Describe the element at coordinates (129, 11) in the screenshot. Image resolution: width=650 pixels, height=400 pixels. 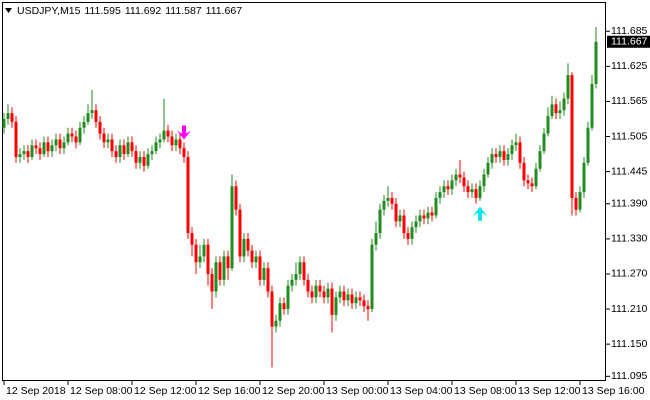
I see `header: USDJPY,M15 111.595 111.692 111.587 111.667` at that location.